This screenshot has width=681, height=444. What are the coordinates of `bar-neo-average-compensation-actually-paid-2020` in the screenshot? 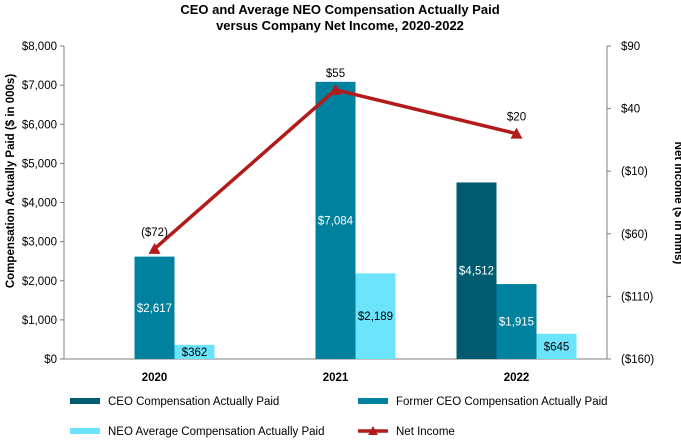 It's located at (194, 351).